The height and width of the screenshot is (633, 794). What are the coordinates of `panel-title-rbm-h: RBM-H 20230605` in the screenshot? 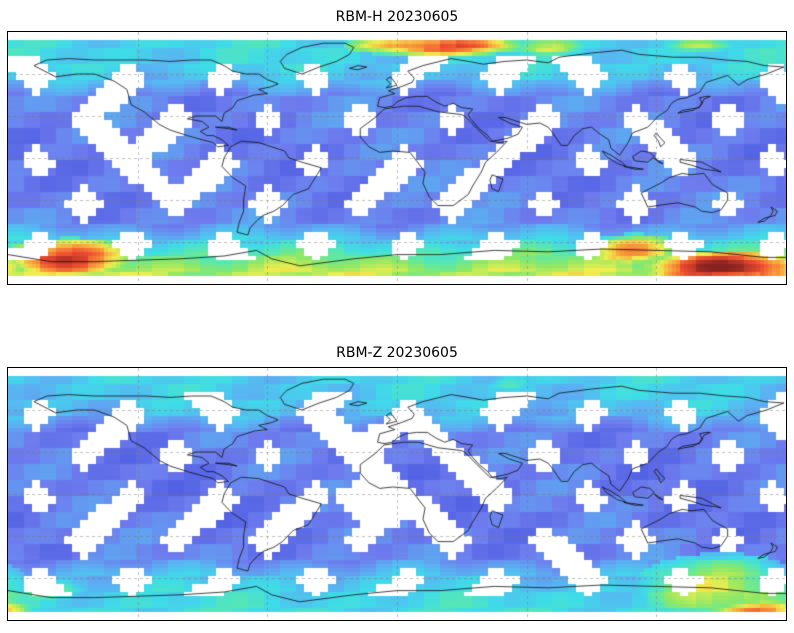 It's located at (397, 17).